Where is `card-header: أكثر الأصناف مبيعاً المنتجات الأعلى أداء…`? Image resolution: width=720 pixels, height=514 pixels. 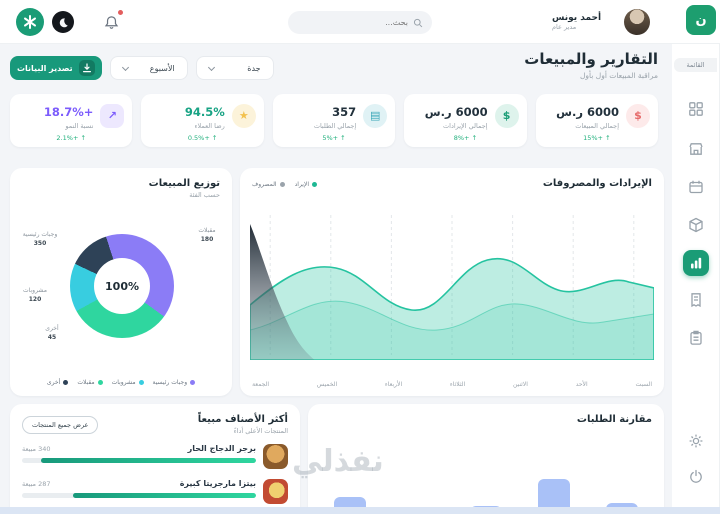 card-header: أكثر الأصناف مبيعاً المنتجات الأعلى أداء… is located at coordinates (243, 424).